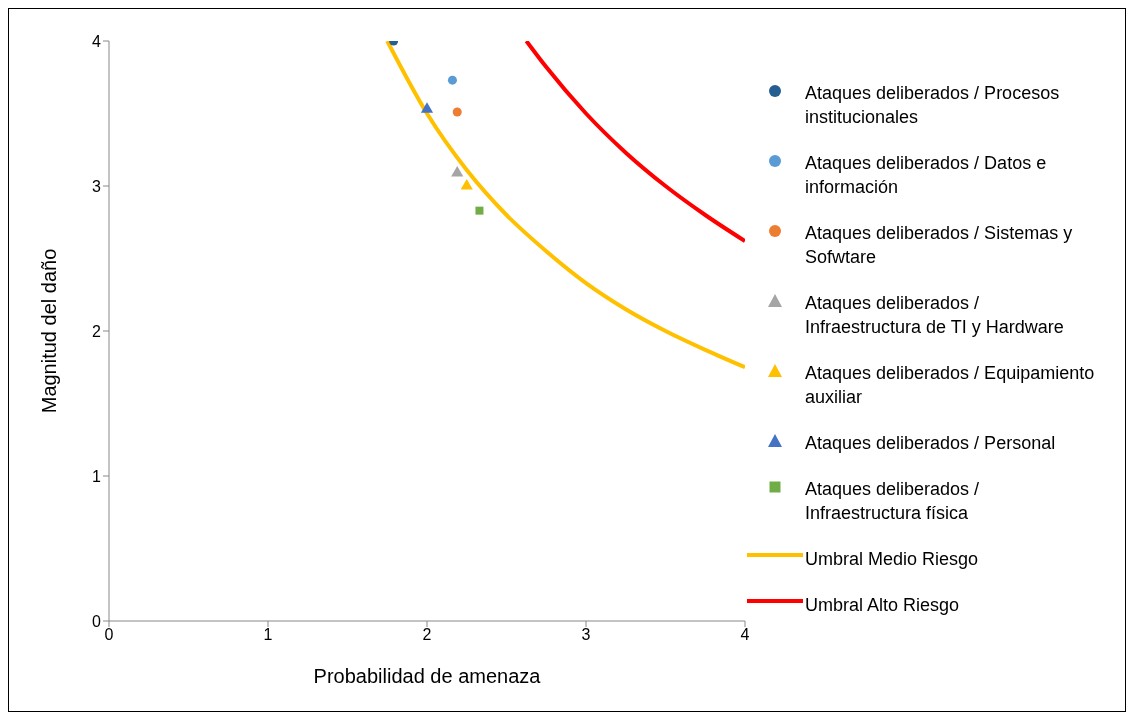  Describe the element at coordinates (586, 635) in the screenshot. I see `x-tick-label: 3` at that location.